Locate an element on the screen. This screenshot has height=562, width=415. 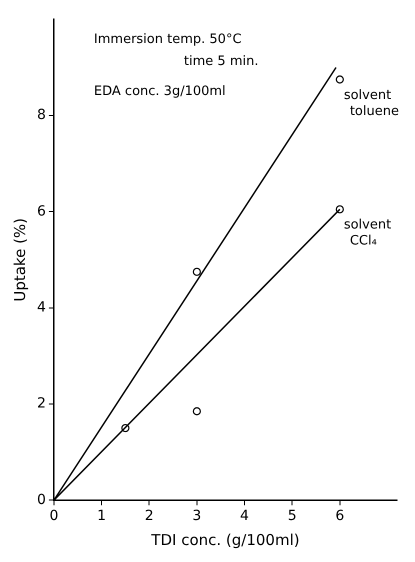
x-axis-title: TDI conc. (g/100ml) is located at coordinates (225, 539).